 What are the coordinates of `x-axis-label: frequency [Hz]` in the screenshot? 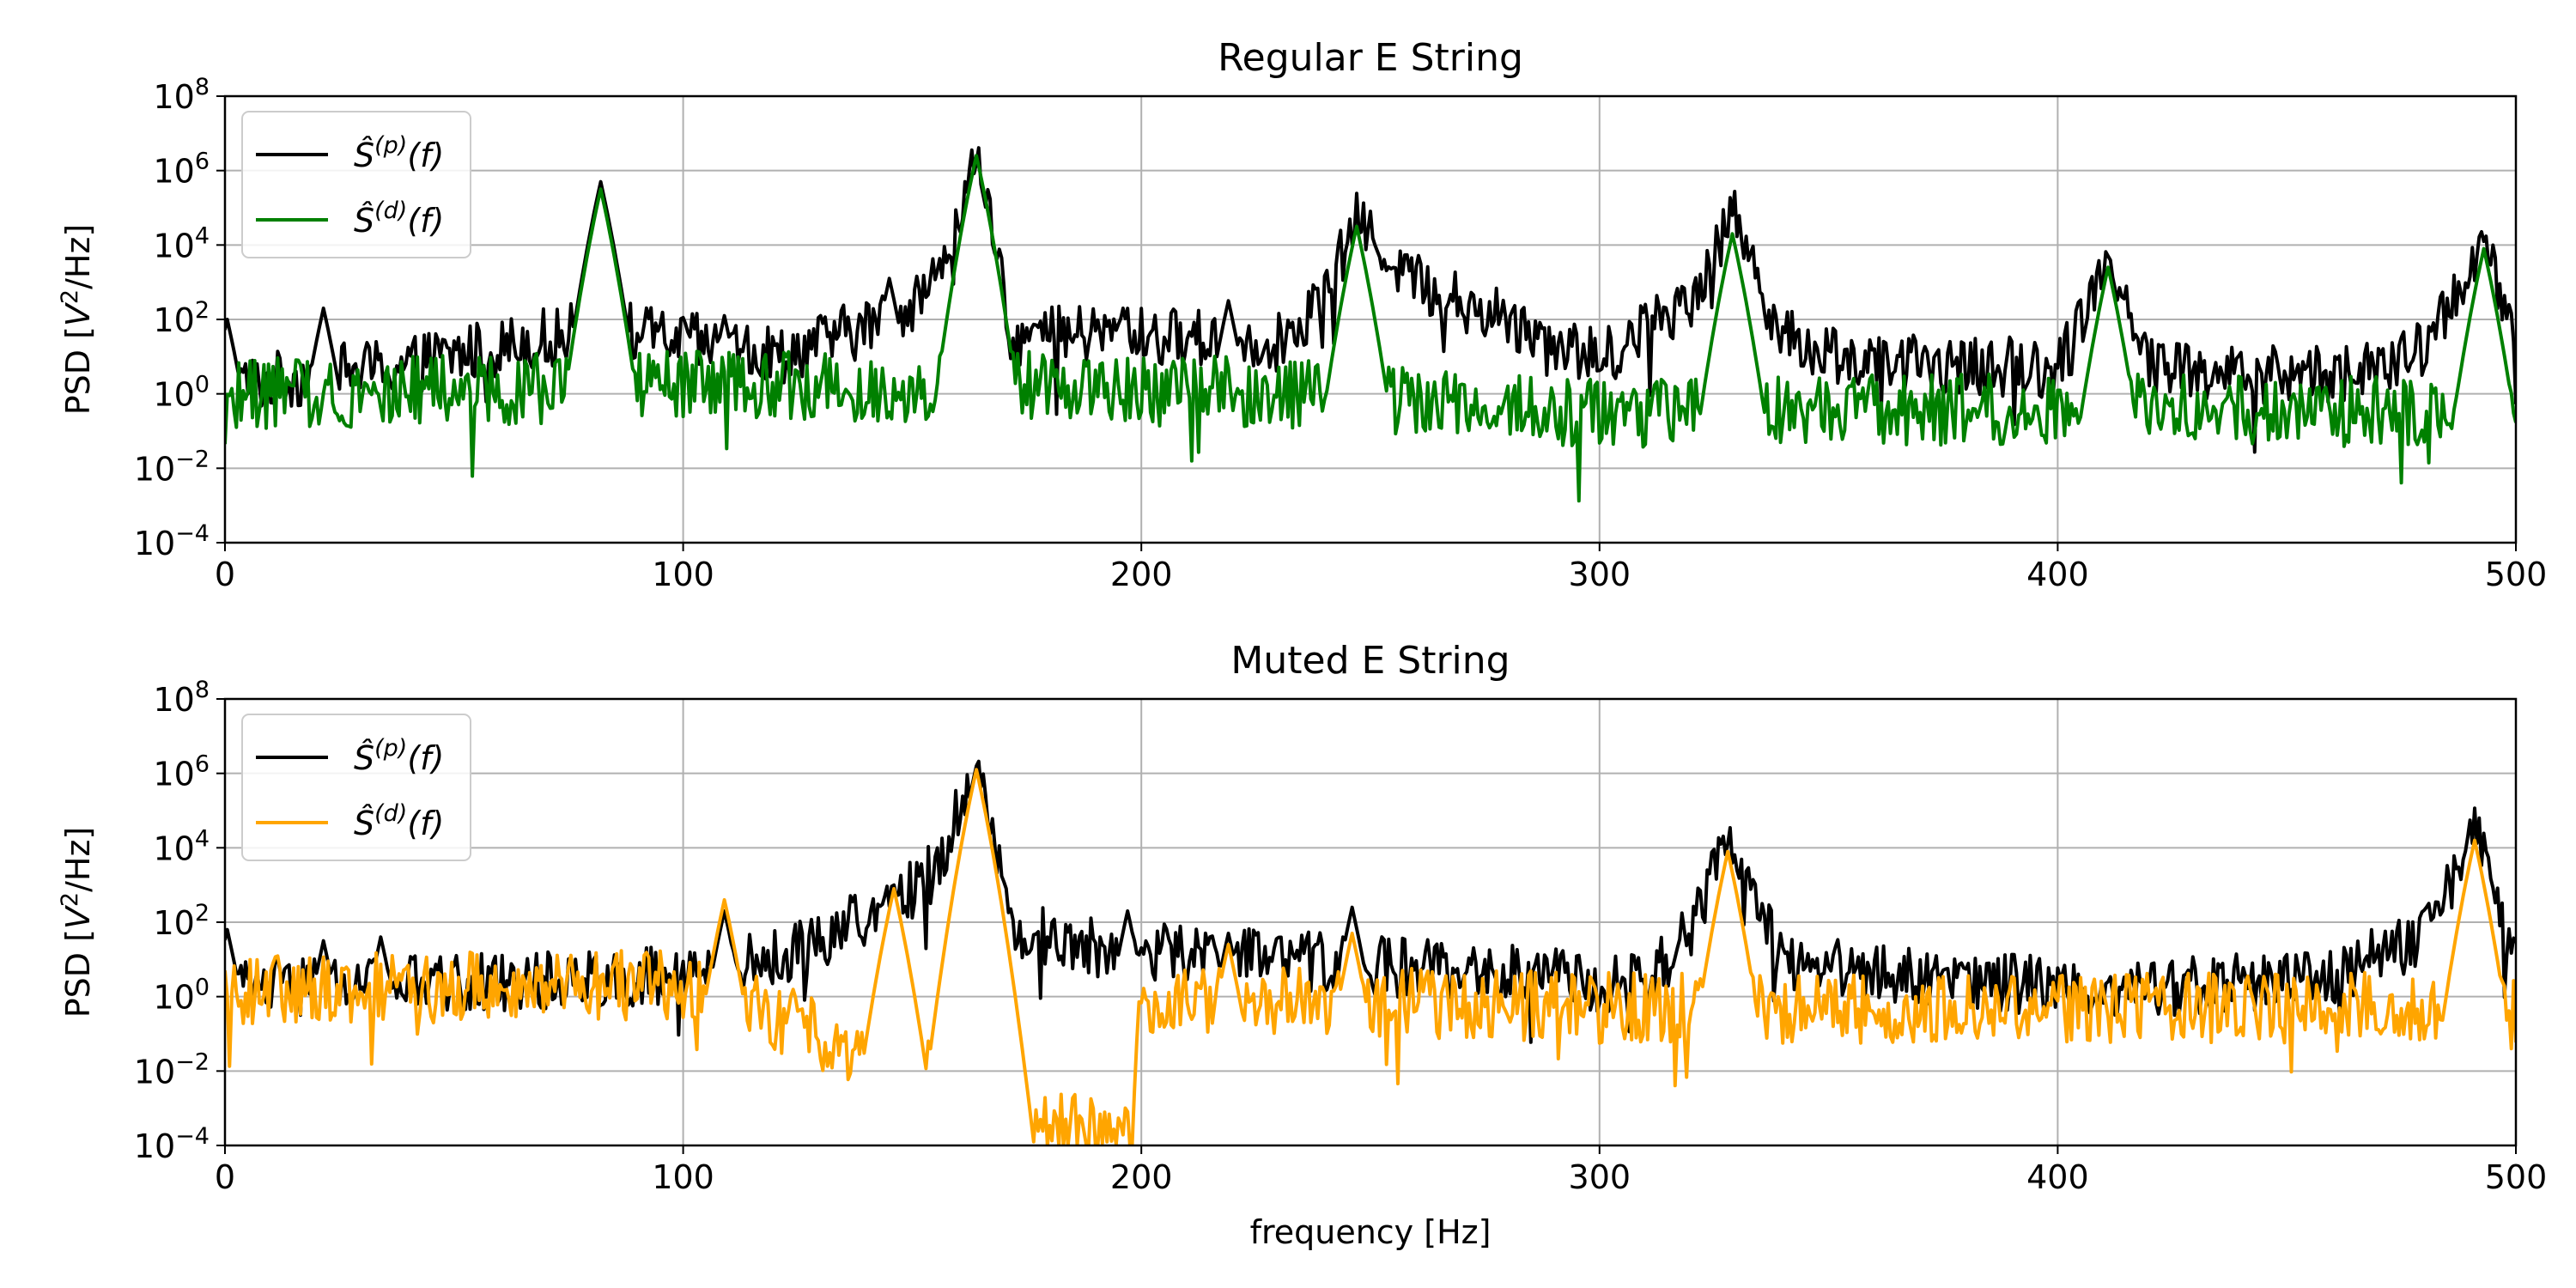 It's located at (1371, 1232).